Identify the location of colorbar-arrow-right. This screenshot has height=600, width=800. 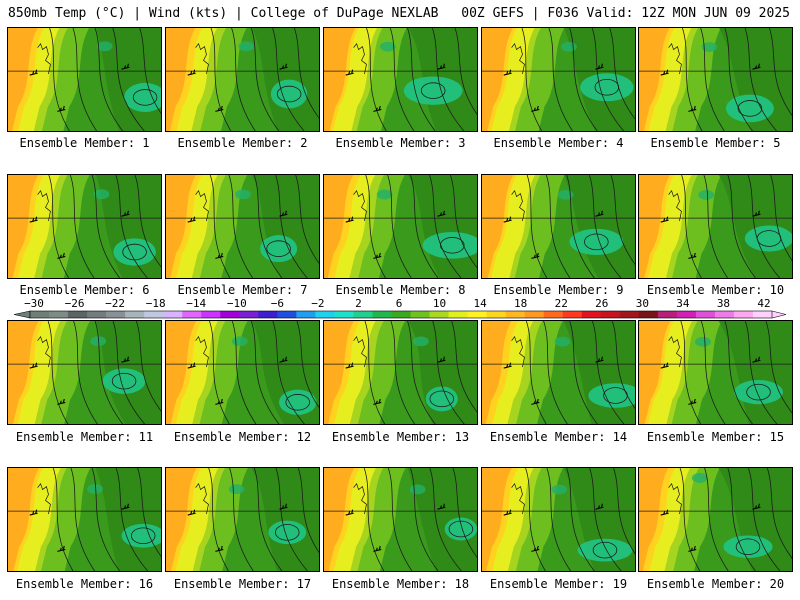
(779, 314).